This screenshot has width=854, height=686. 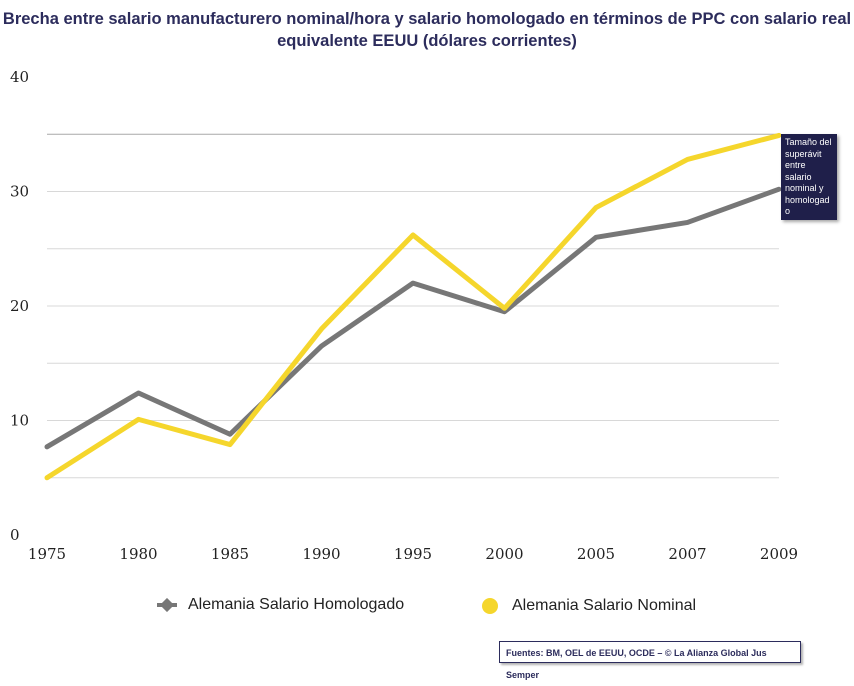 What do you see at coordinates (779, 554) in the screenshot?
I see `x-tick-label: 2009` at bounding box center [779, 554].